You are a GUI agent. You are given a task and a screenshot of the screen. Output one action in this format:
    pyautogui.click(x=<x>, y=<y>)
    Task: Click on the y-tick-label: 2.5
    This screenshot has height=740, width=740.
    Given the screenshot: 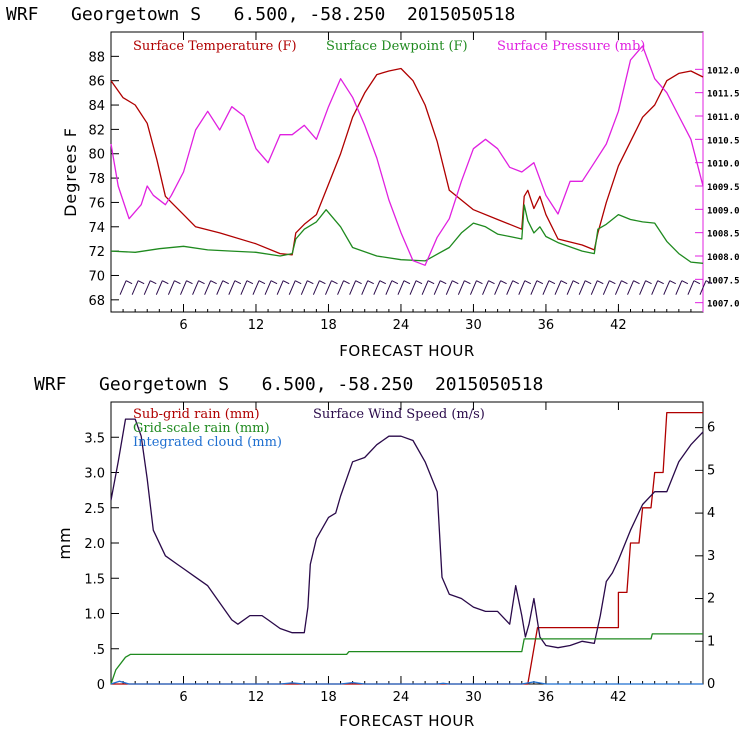 What is the action you would take?
    pyautogui.click(x=94, y=509)
    